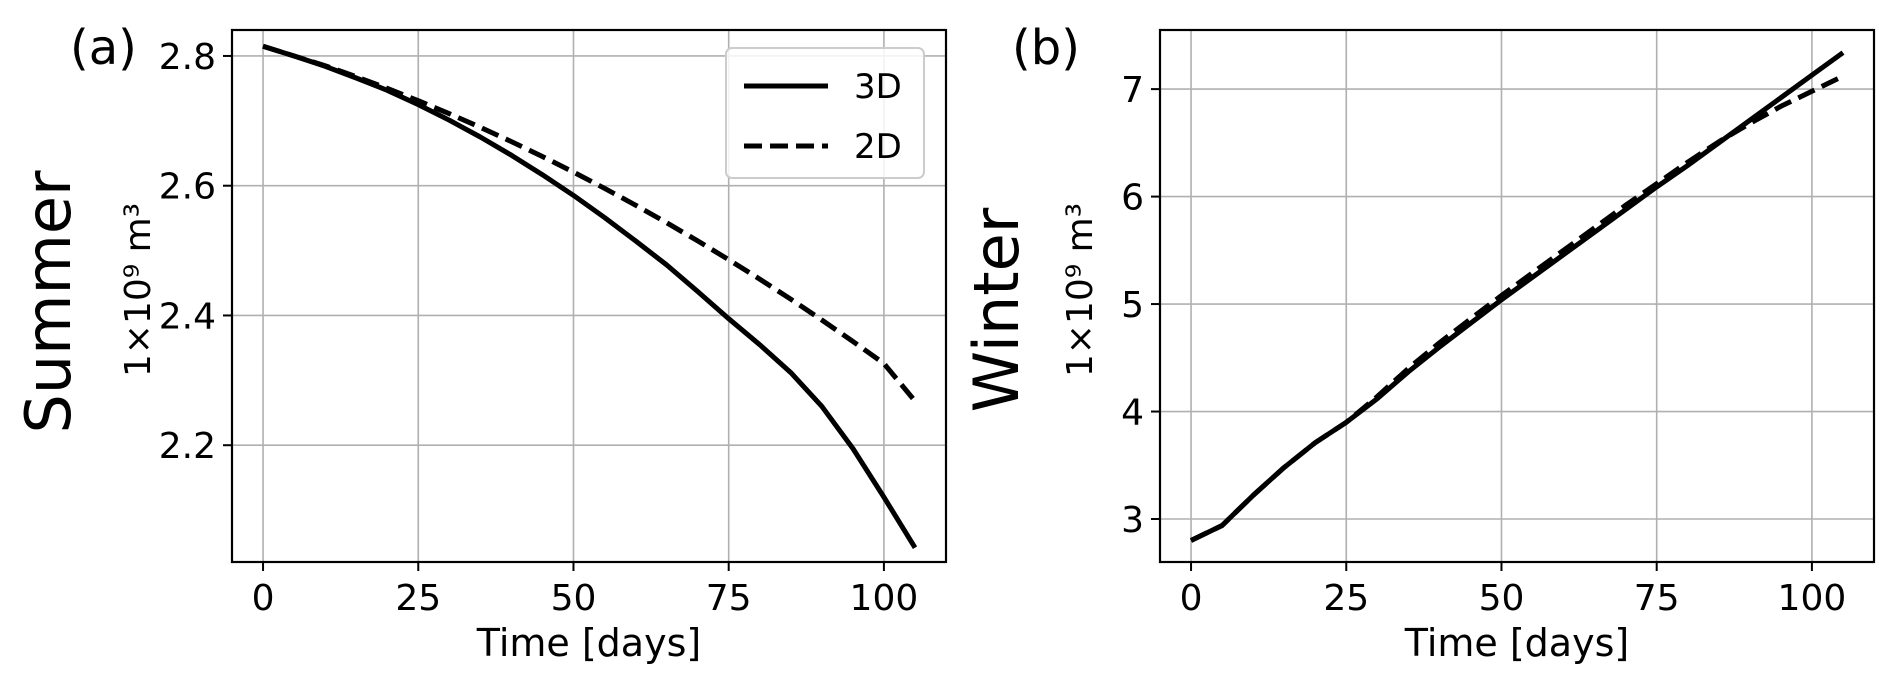 This screenshot has width=1892, height=686. I want to click on y-tick-label: 3, so click(1132, 520).